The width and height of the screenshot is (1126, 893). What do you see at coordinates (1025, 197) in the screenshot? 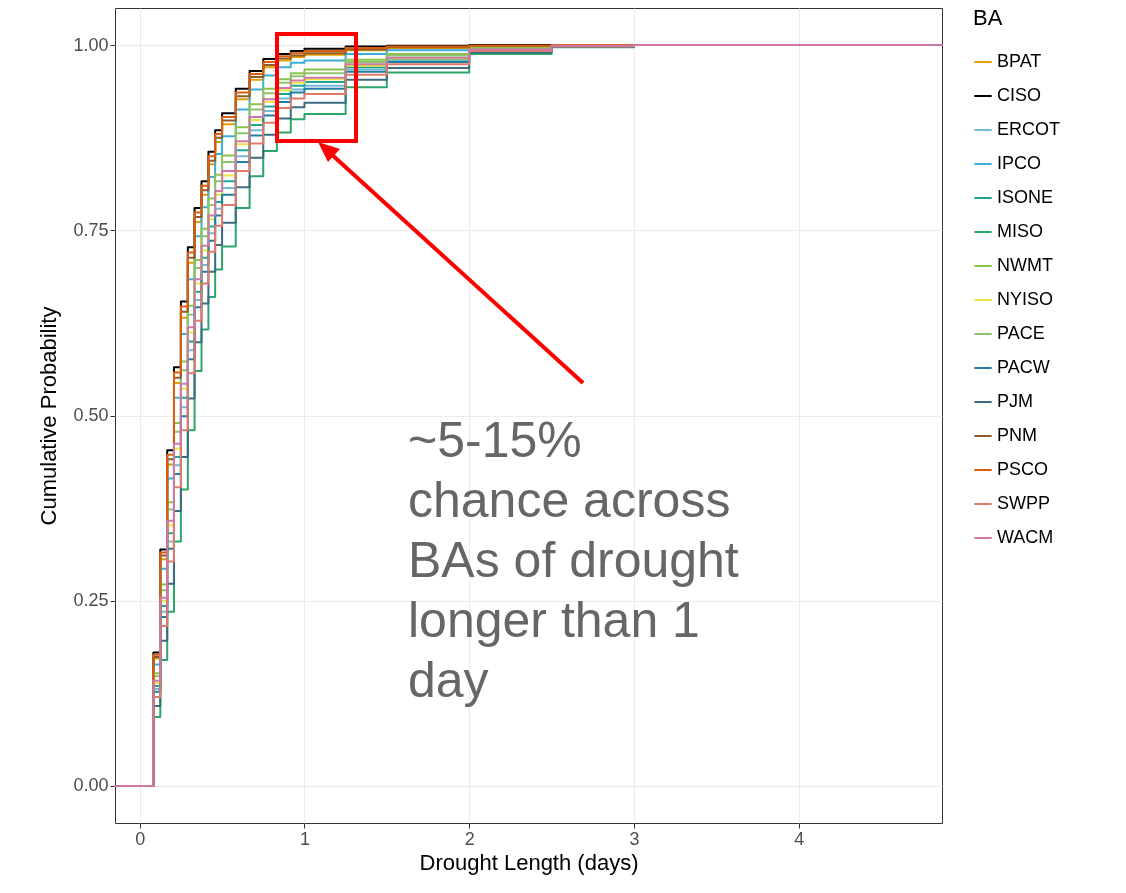
I see `legend-label: ISONE` at bounding box center [1025, 197].